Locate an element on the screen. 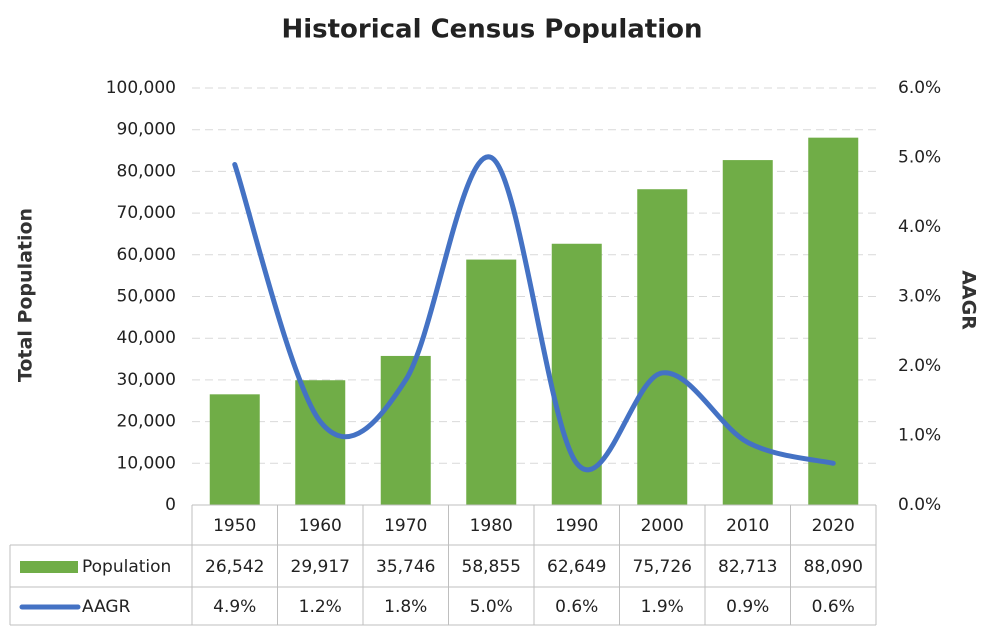 Image resolution: width=984 pixels, height=631 pixels. y2-axis-title: AAGR is located at coordinates (969, 300).